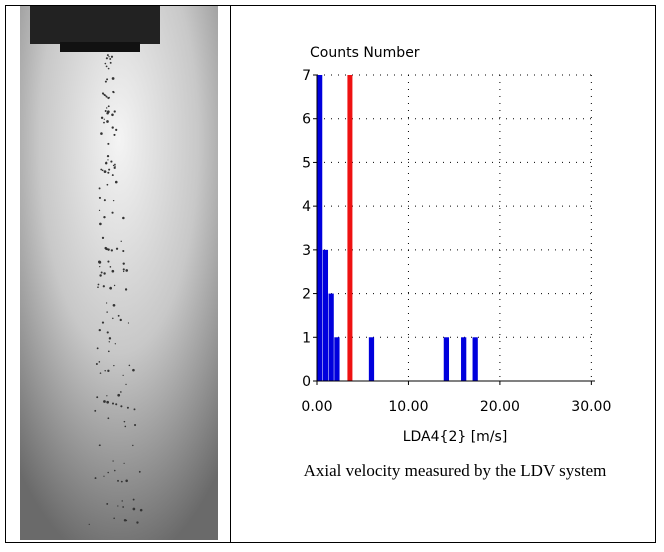 This screenshot has height=552, width=664. What do you see at coordinates (306, 251) in the screenshot?
I see `y-tick-label: 3` at bounding box center [306, 251].